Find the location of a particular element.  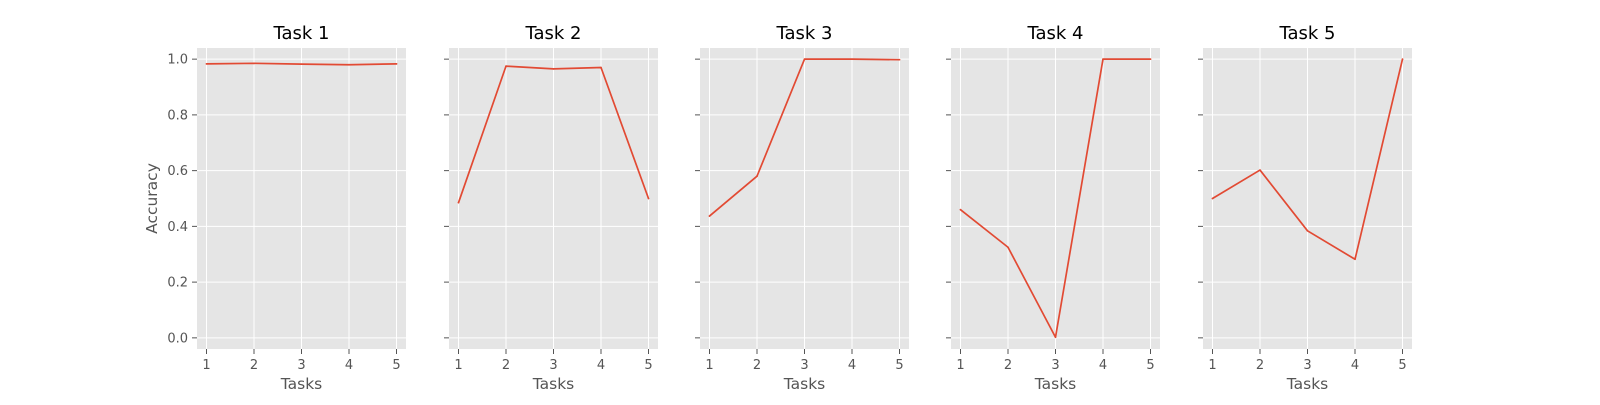

y-tick-label: 0.0 is located at coordinates (177, 338).